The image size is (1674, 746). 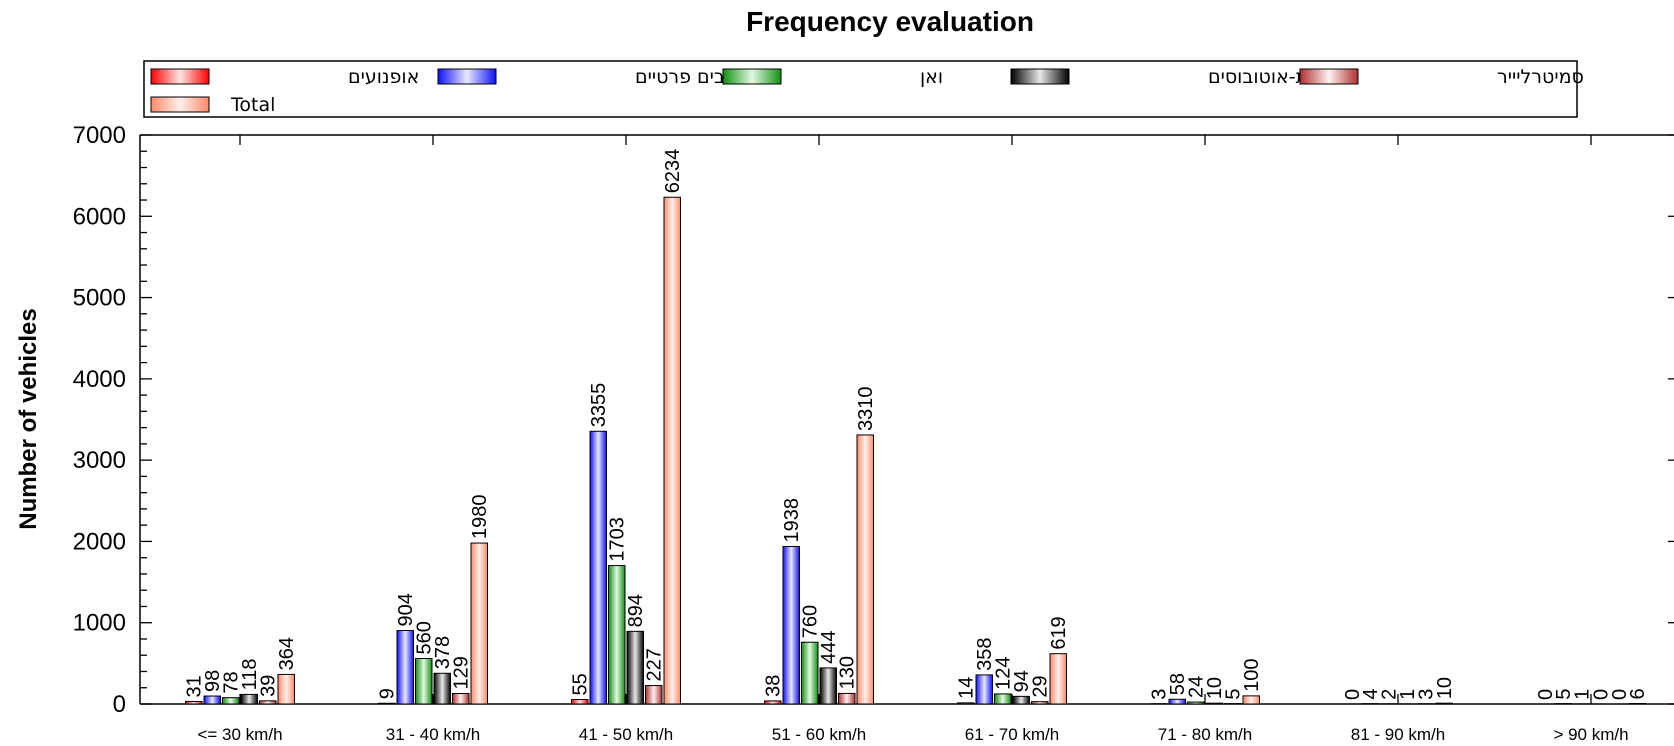 I want to click on y-tick-label: 4000, so click(x=99, y=379).